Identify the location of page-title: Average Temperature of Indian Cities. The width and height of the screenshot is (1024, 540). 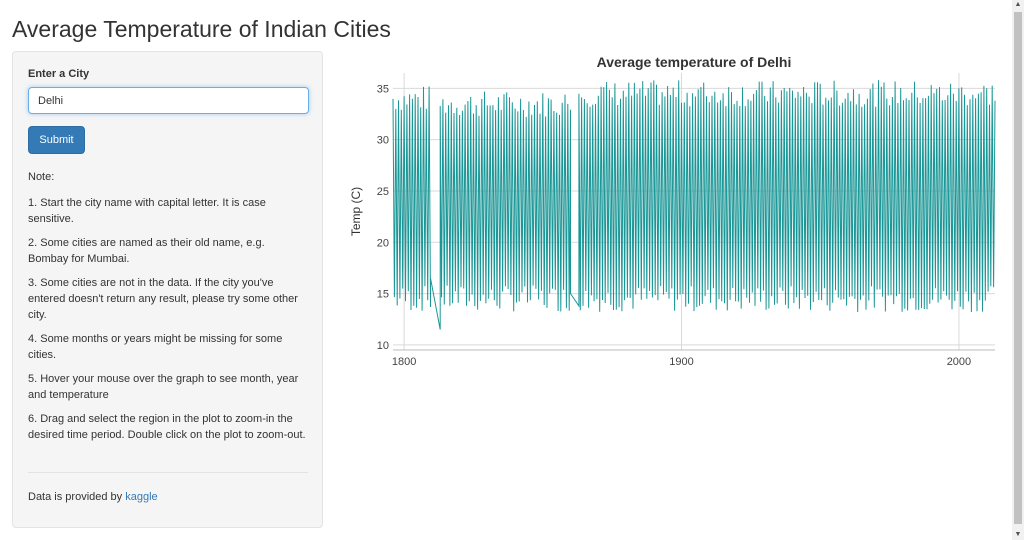
(201, 29).